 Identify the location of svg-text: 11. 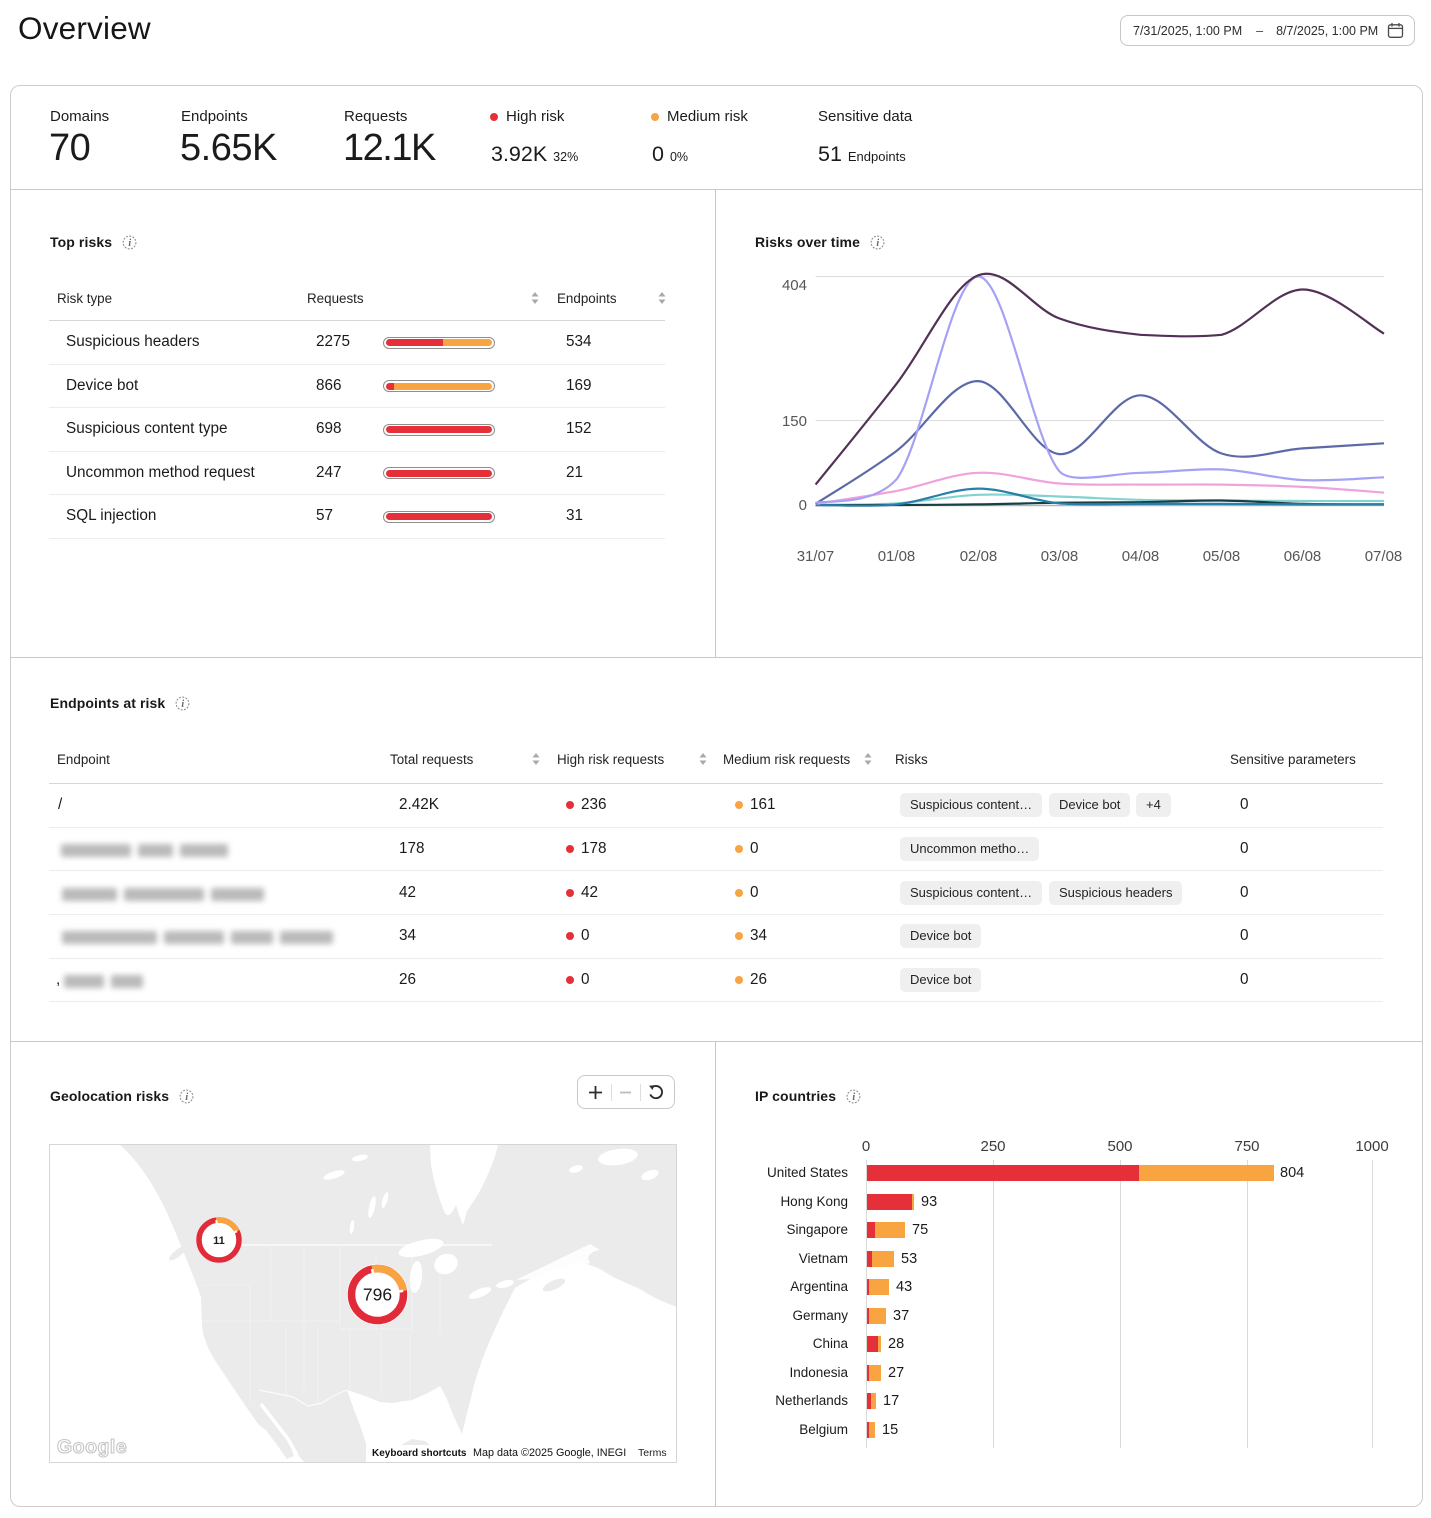
(219, 1241).